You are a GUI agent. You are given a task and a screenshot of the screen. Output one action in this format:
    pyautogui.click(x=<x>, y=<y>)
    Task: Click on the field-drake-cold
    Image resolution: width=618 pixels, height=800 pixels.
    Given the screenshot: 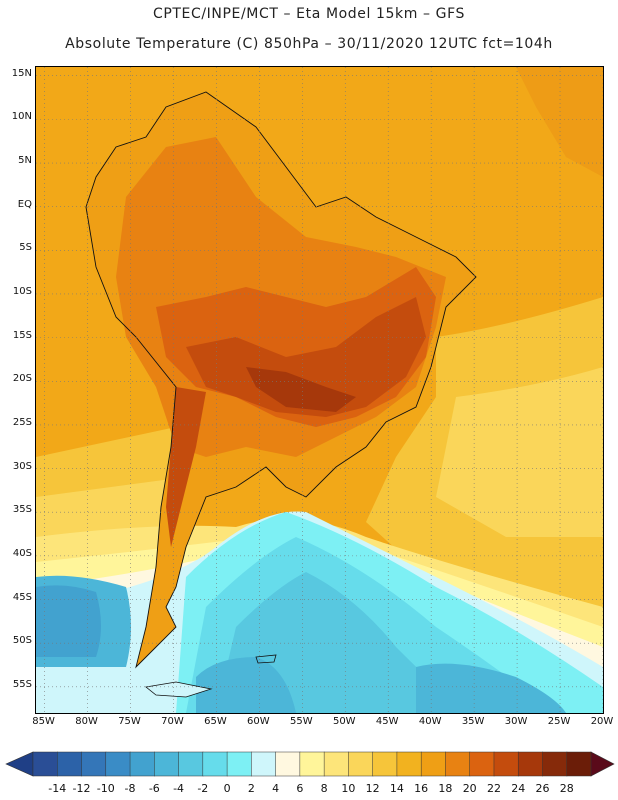 What is the action you would take?
    pyautogui.click(x=246, y=685)
    